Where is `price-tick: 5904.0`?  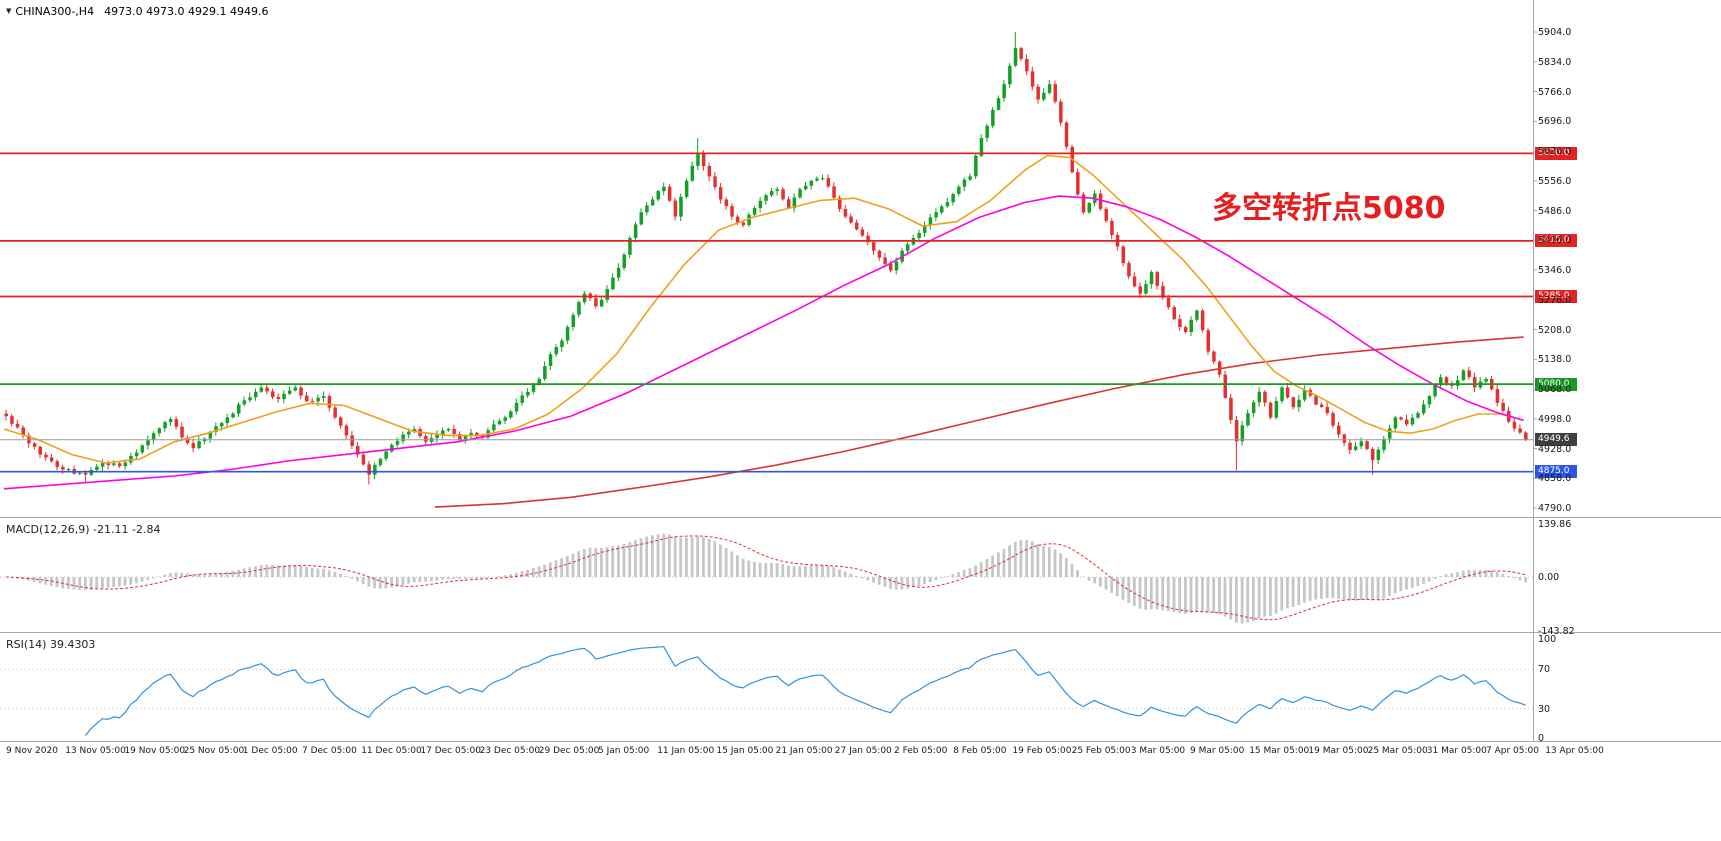 price-tick: 5904.0 is located at coordinates (1555, 32).